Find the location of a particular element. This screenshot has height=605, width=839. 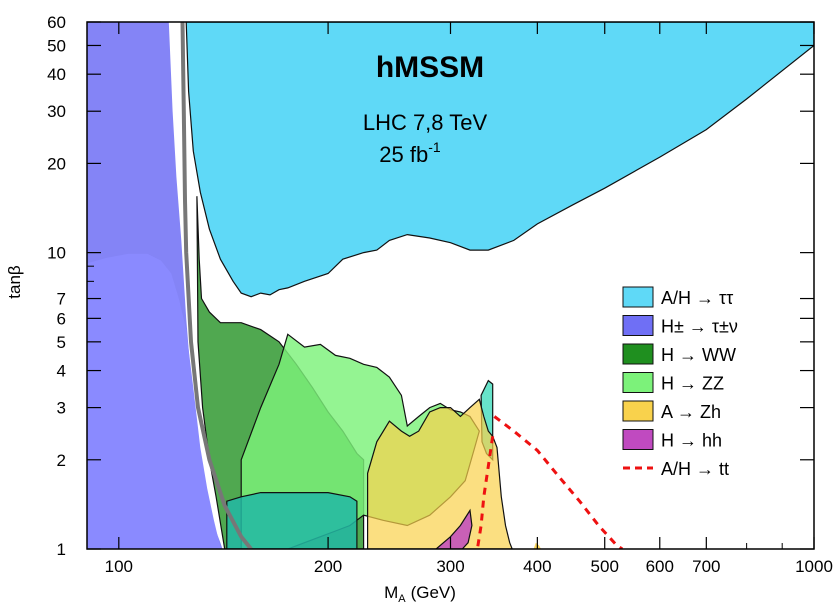

y-tick-label: 10 is located at coordinates (56, 253).